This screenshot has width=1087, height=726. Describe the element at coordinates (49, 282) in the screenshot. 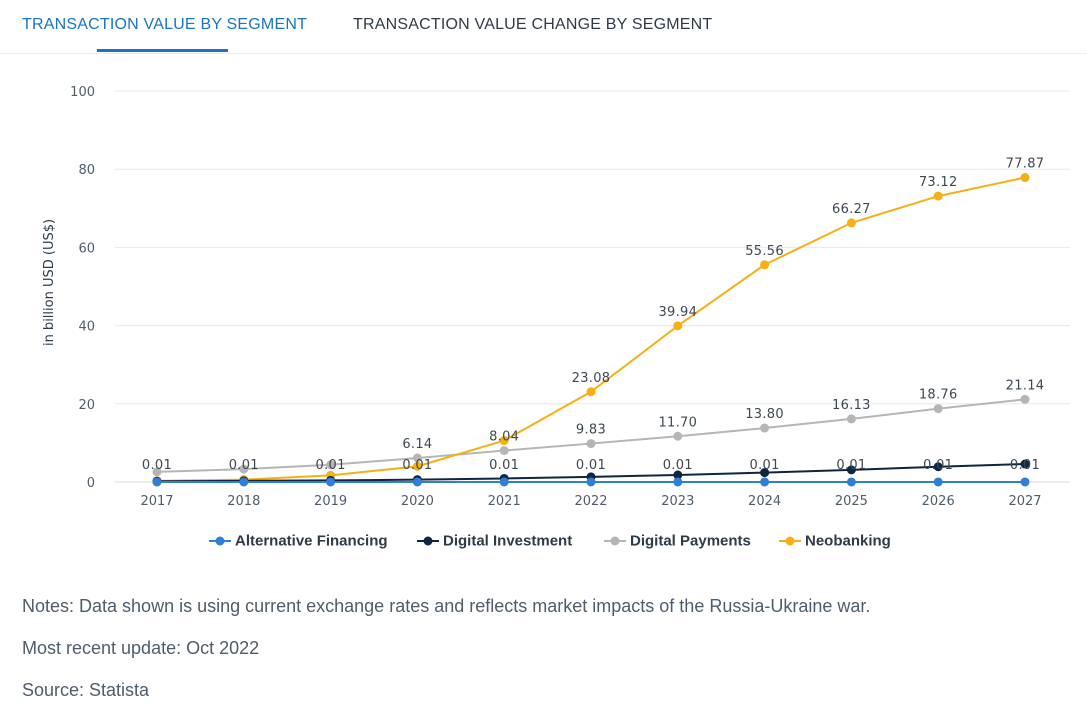

I see `y-axis-label: in billion USD (US$)` at that location.